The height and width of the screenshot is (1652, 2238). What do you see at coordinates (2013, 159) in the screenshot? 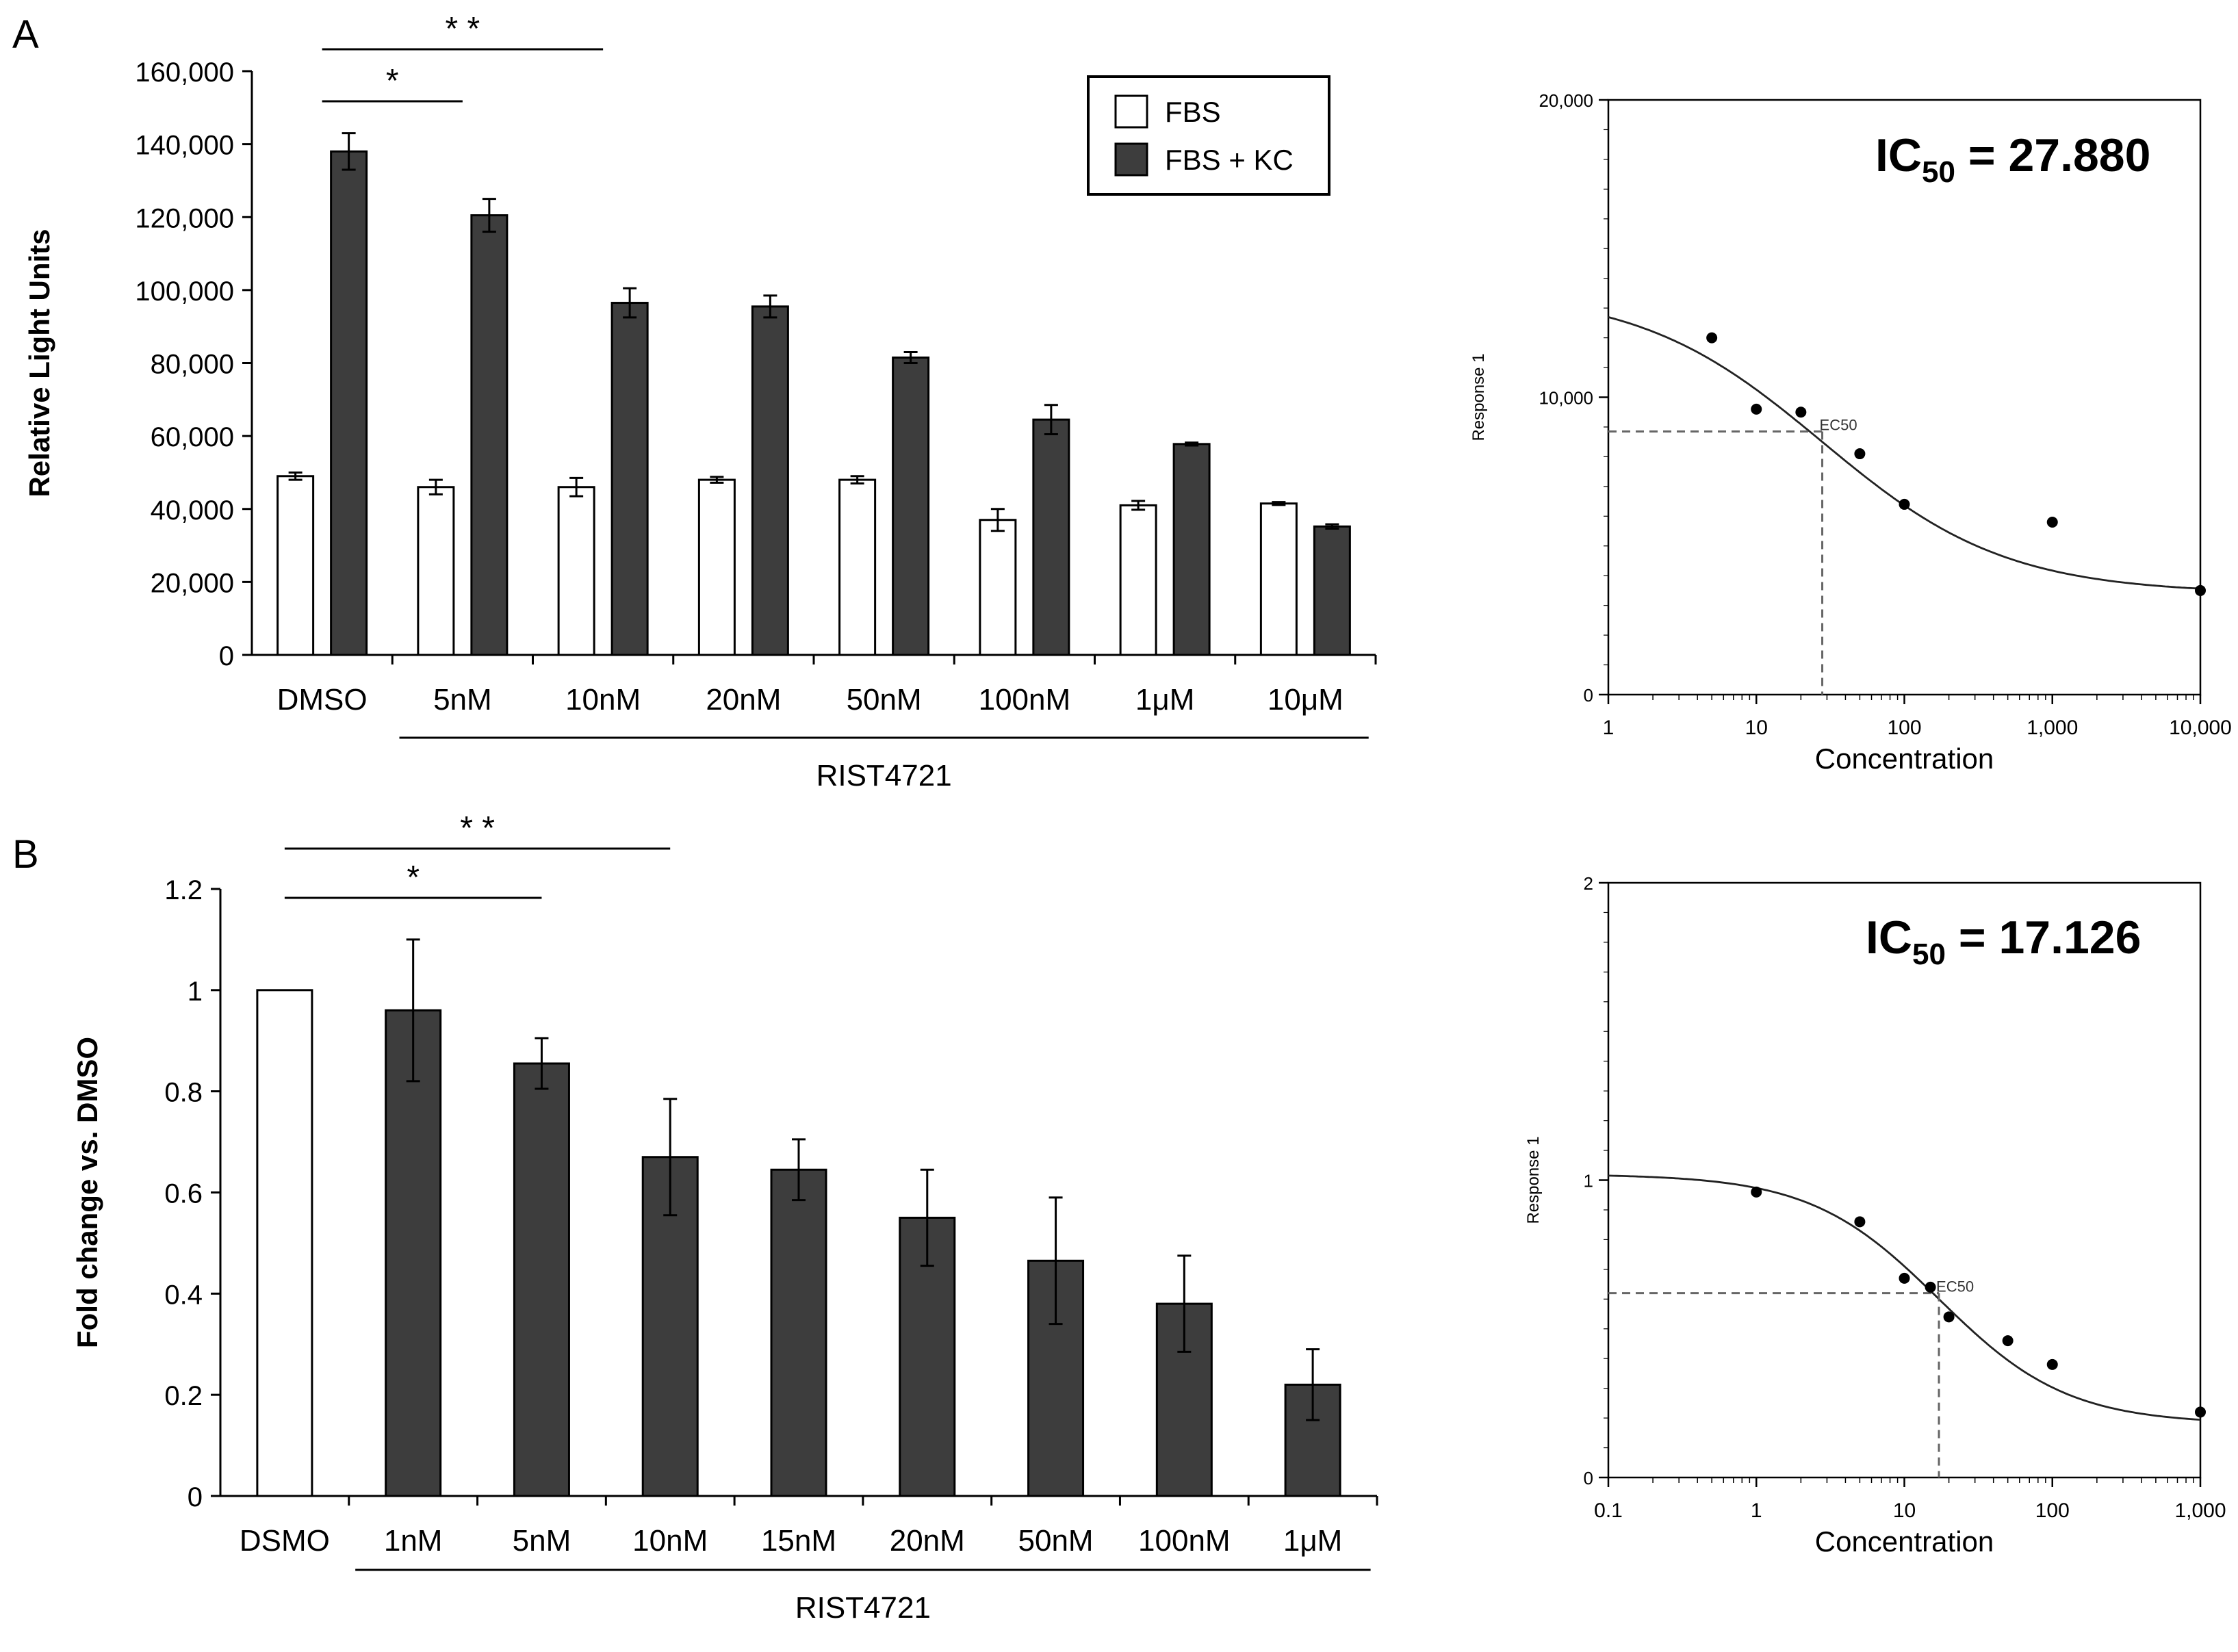
I see `ic50-annotation: IC50 = 27.880` at bounding box center [2013, 159].